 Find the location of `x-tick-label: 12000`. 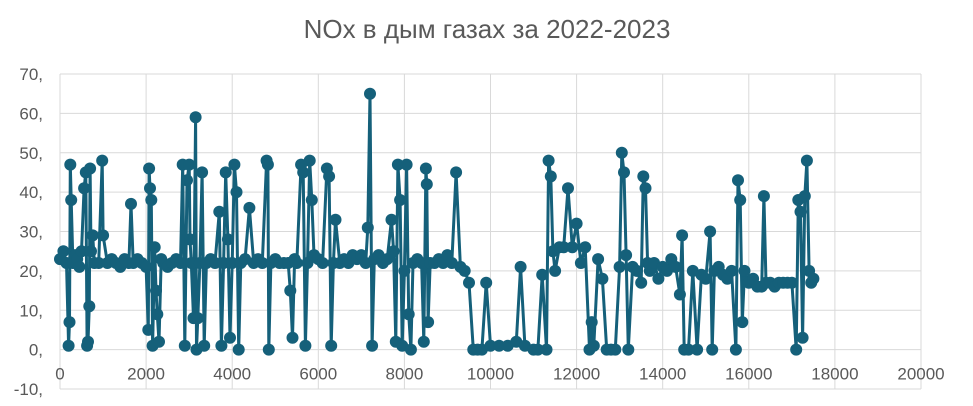

x-tick-label: 12000 is located at coordinates (576, 374).